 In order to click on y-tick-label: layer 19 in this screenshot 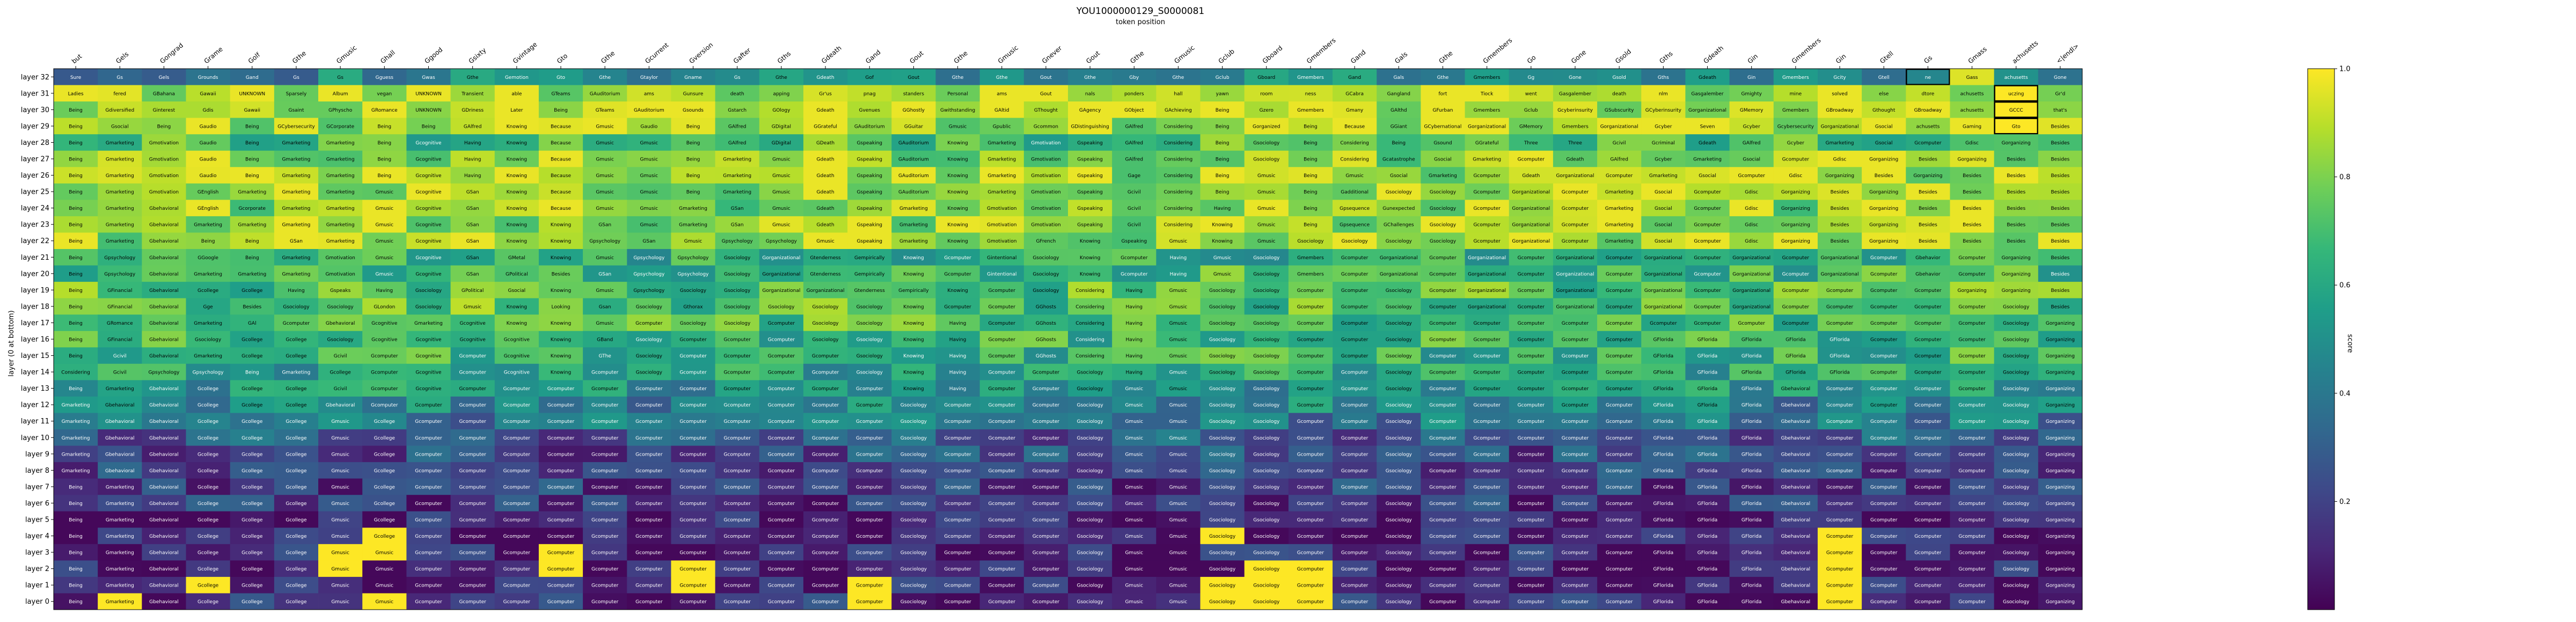, I will do `click(35, 291)`.